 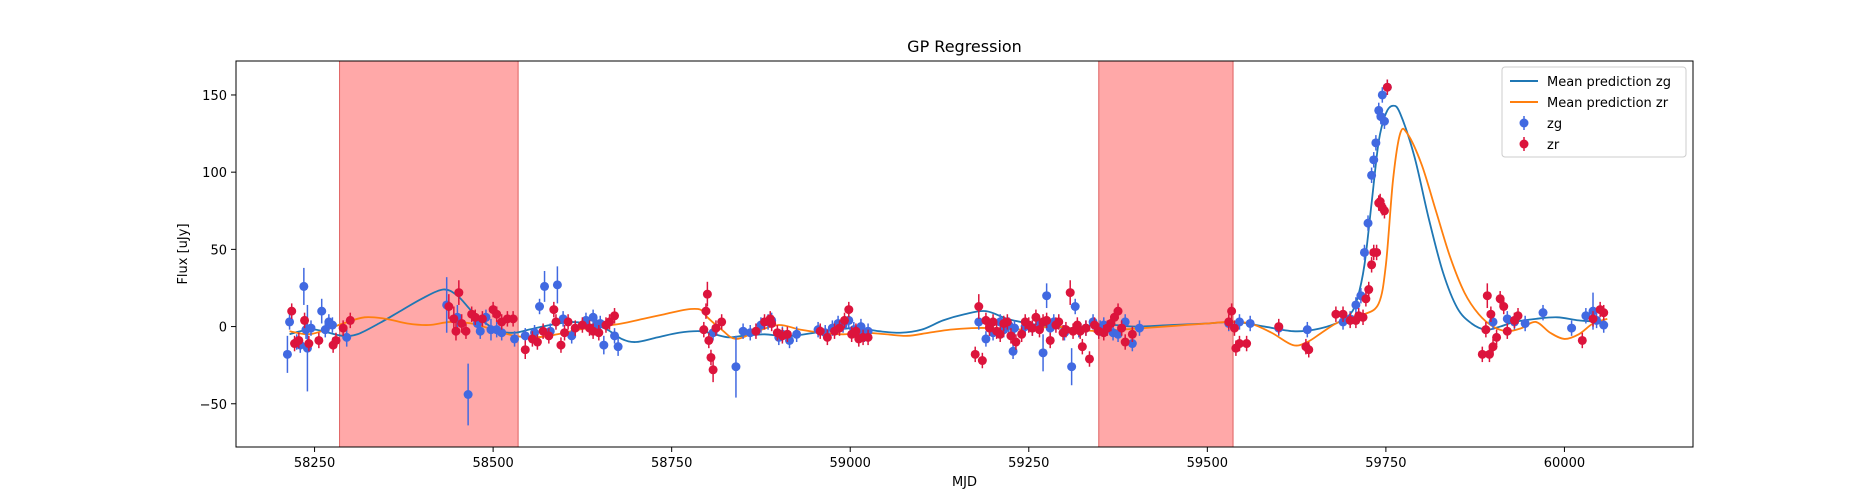 What do you see at coordinates (213, 405) in the screenshot?
I see `y-tick-label: −50` at bounding box center [213, 405].